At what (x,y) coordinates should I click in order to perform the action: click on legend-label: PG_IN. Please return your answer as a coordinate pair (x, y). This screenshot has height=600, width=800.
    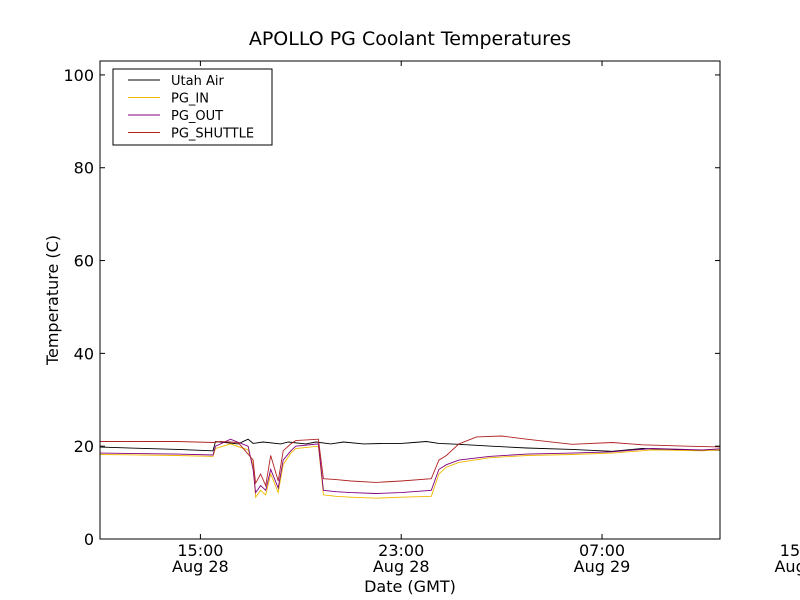
    Looking at the image, I should click on (190, 99).